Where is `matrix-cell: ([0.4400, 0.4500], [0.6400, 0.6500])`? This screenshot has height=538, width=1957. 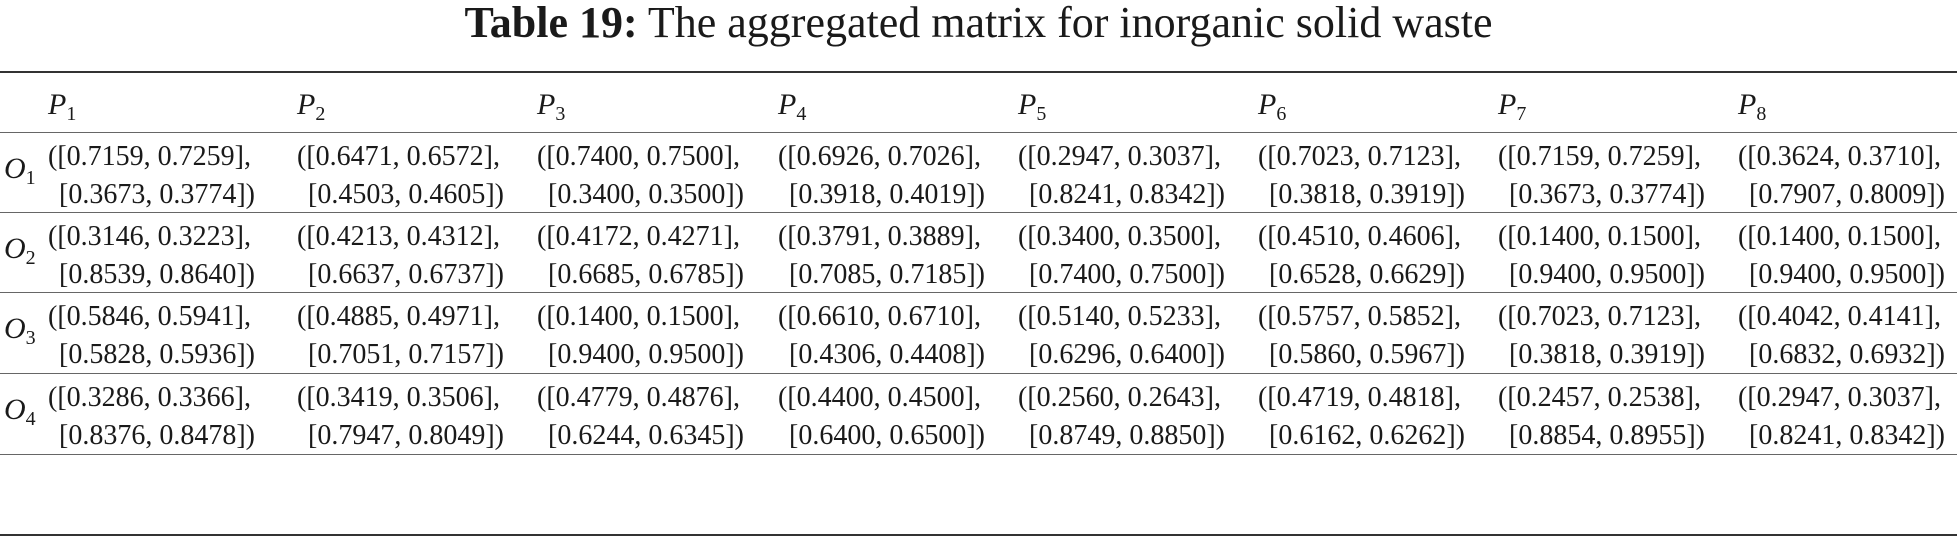
matrix-cell: ([0.4400, 0.4500], [0.6400, 0.6500]) is located at coordinates (881, 417).